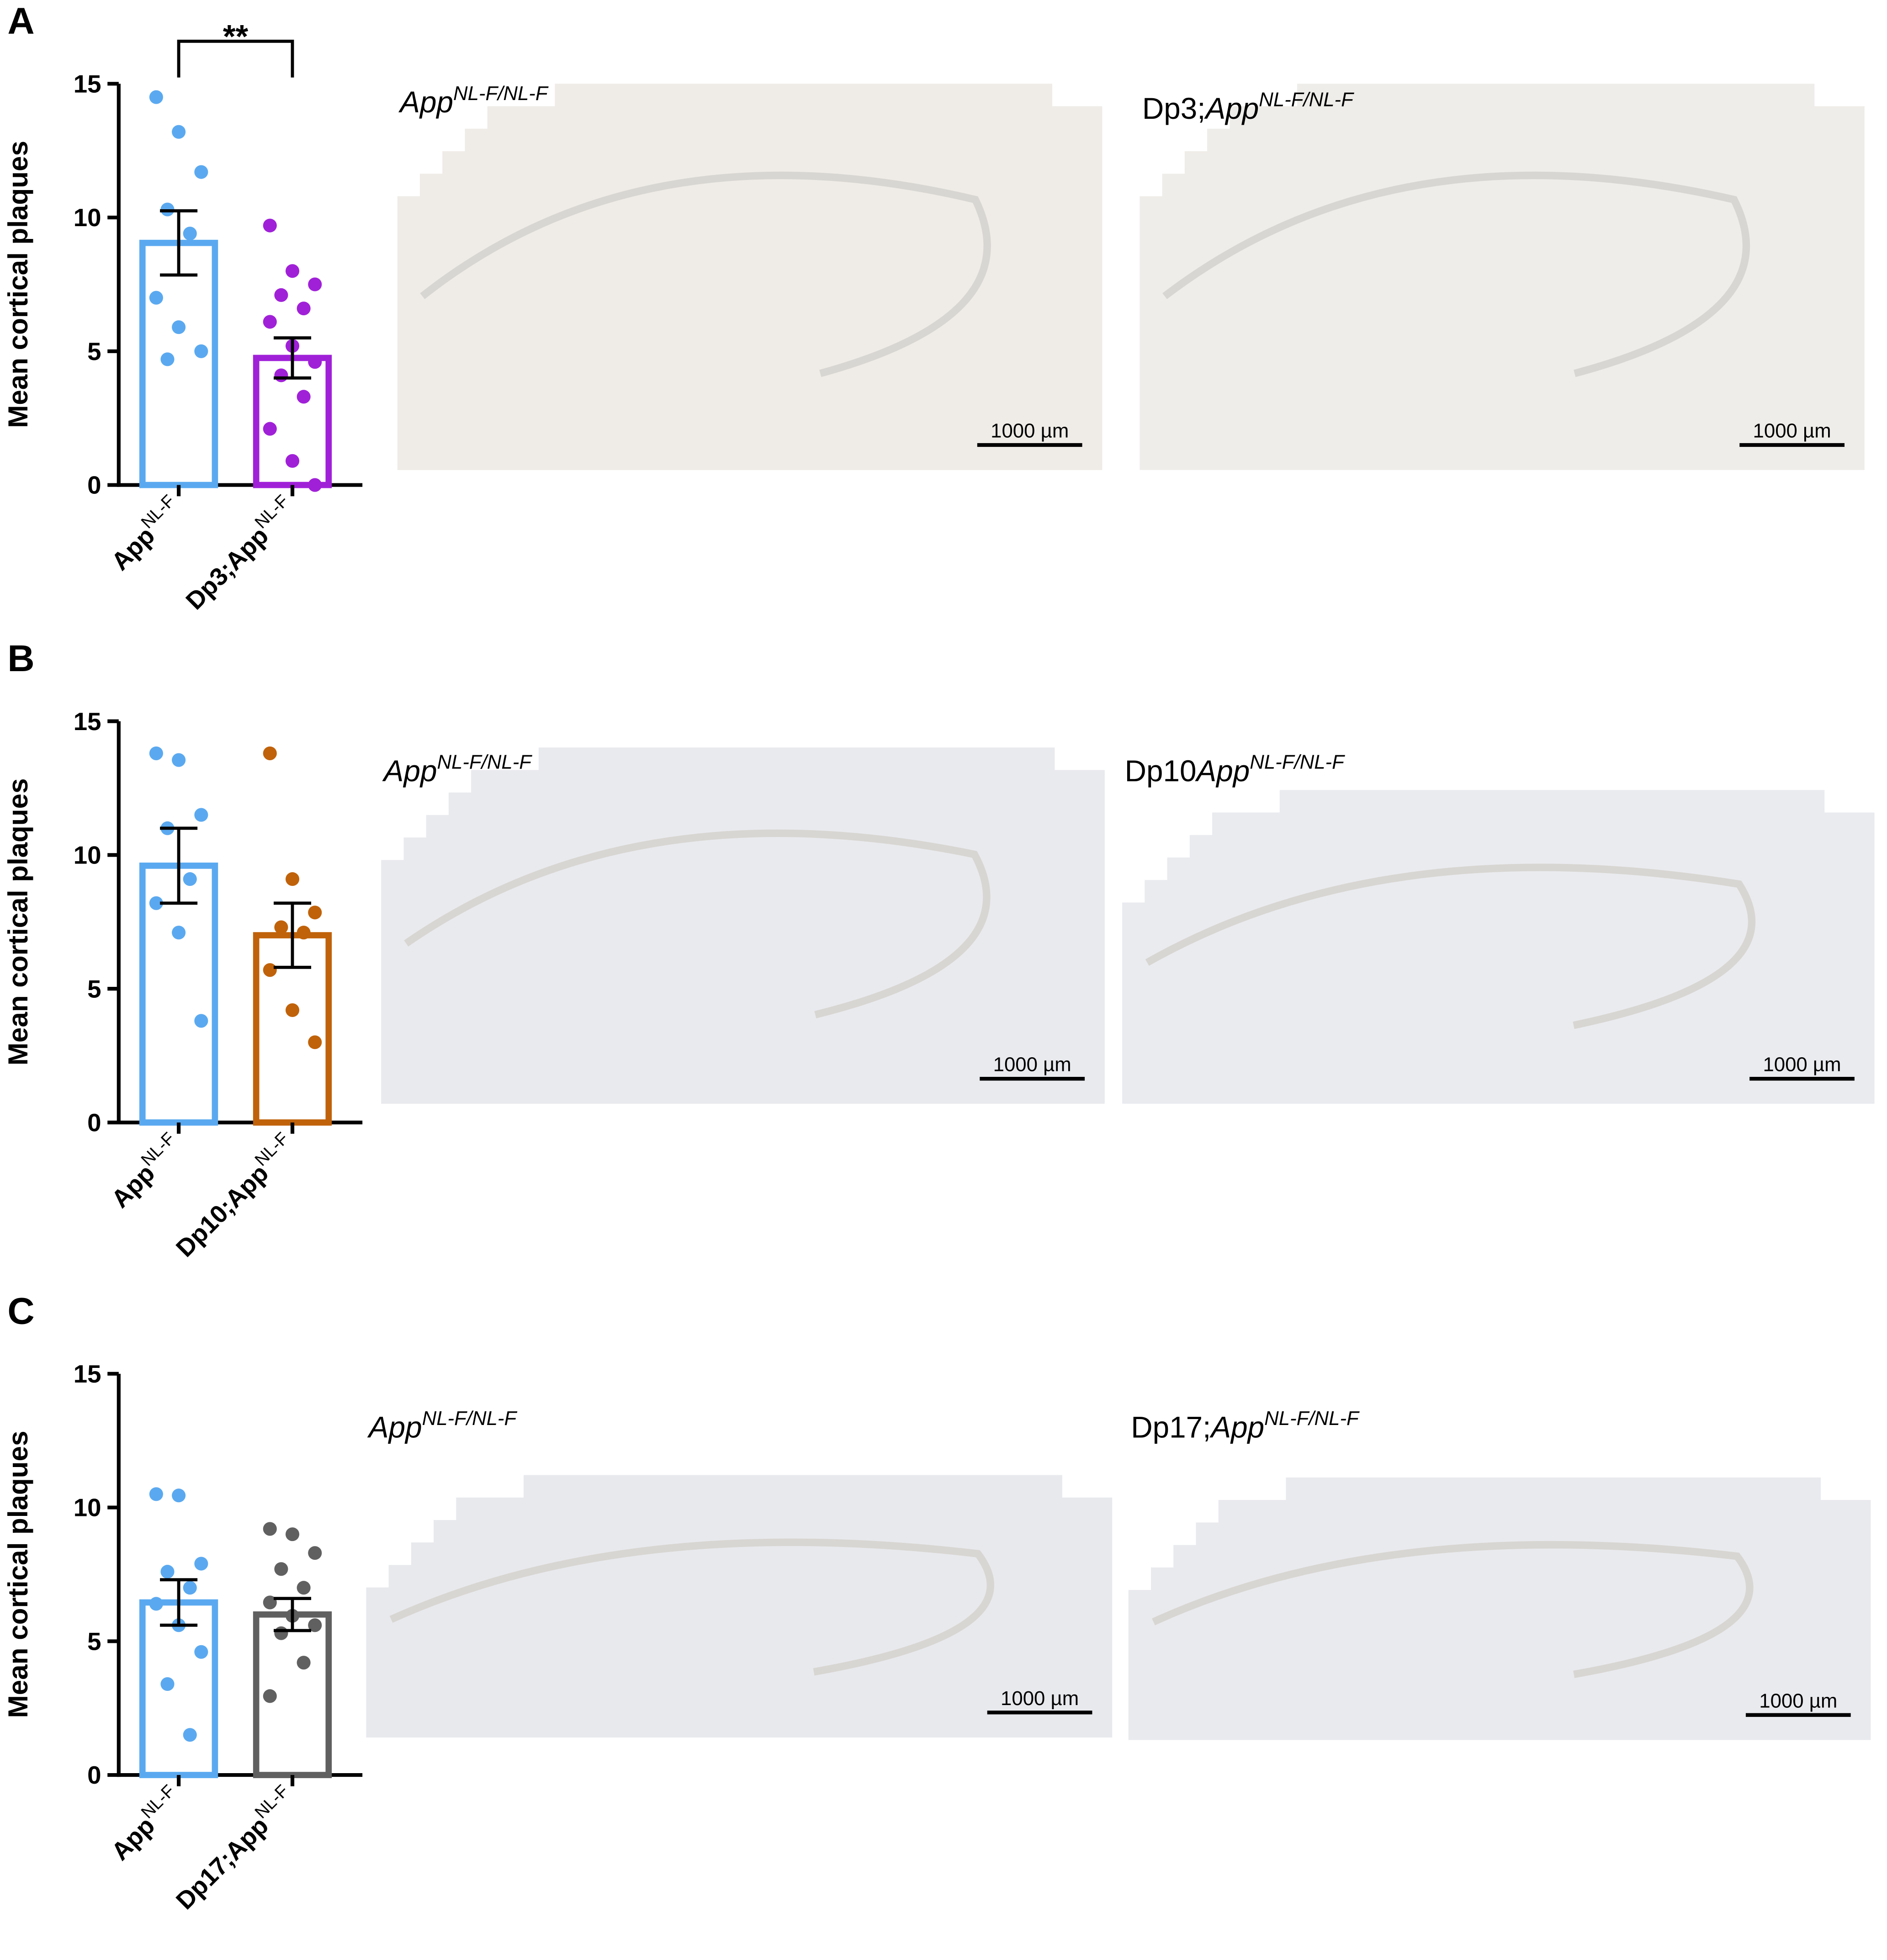 Image resolution: width=1887 pixels, height=1960 pixels. I want to click on x-tick-label: Dp3;AppNL-F, so click(239, 553).